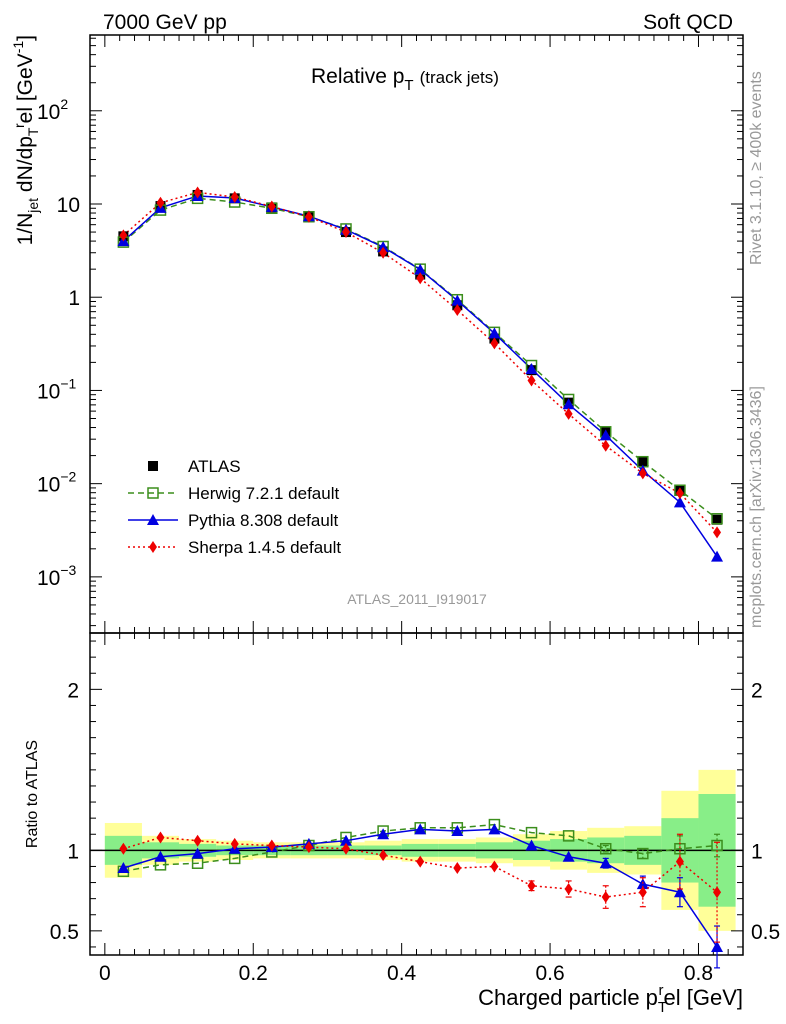 The image size is (786, 1024). Describe the element at coordinates (688, 22) in the screenshot. I see `process-label: Soft QCD` at that location.